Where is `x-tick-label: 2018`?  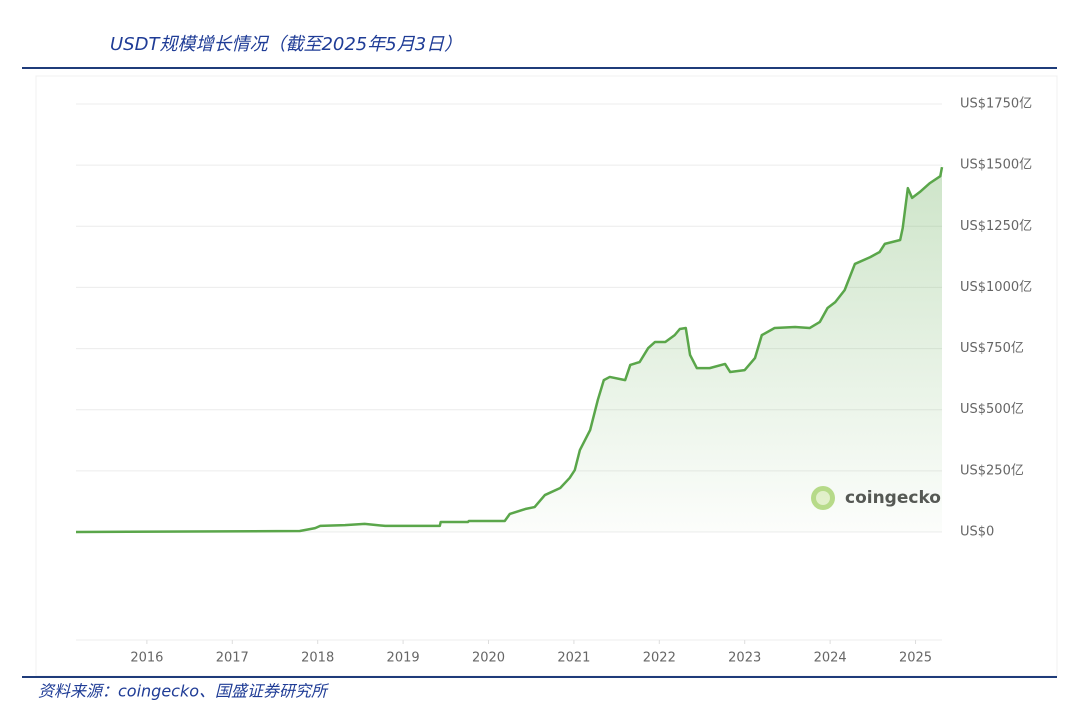 x-tick-label: 2018 is located at coordinates (317, 658).